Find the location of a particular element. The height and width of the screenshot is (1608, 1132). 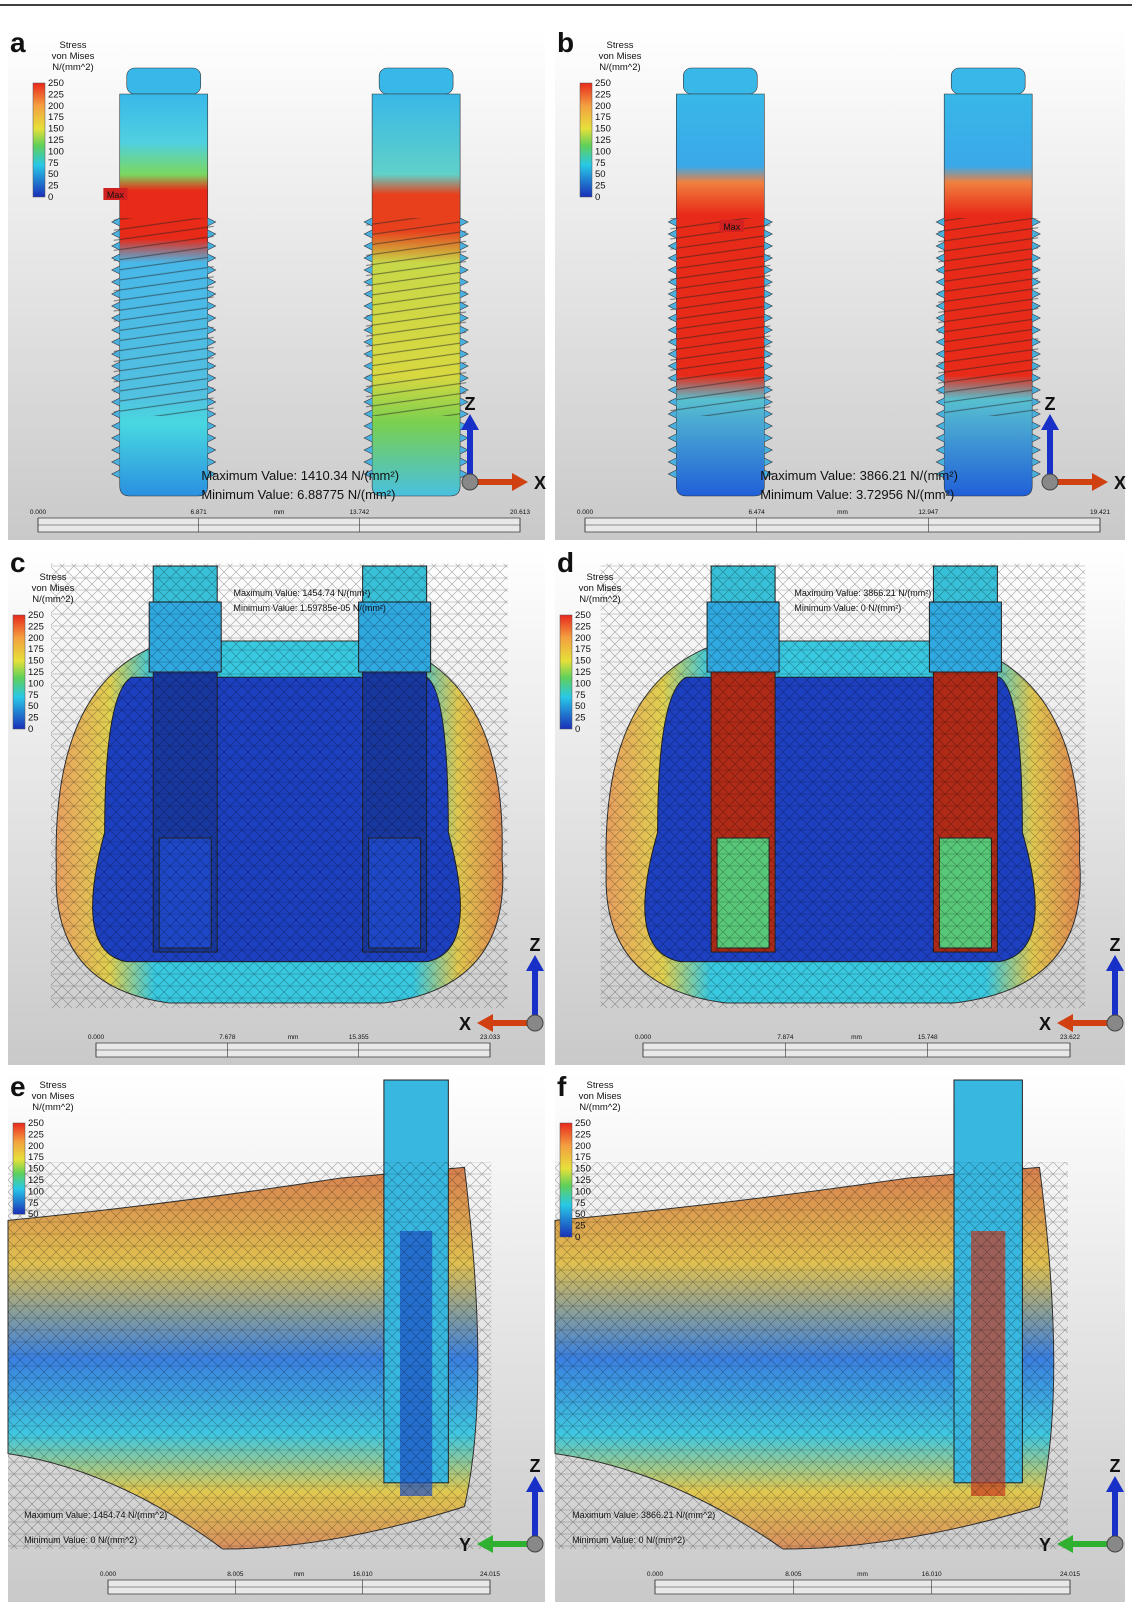

legend-tick: 250 is located at coordinates (603, 83).